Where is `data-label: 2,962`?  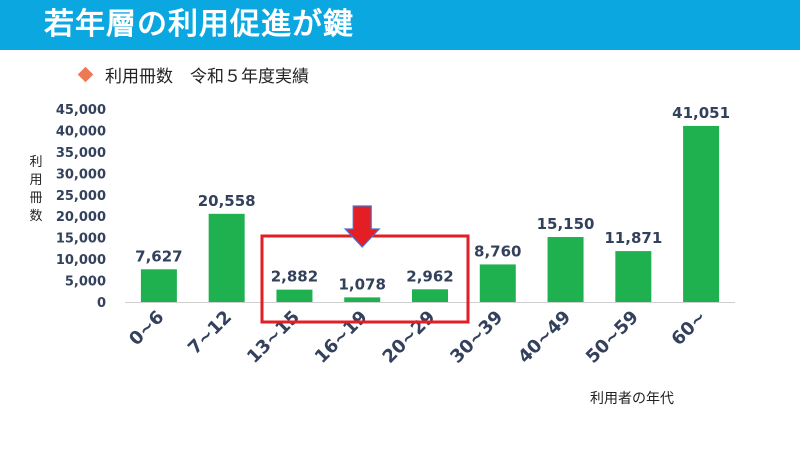
data-label: 2,962 is located at coordinates (429, 276).